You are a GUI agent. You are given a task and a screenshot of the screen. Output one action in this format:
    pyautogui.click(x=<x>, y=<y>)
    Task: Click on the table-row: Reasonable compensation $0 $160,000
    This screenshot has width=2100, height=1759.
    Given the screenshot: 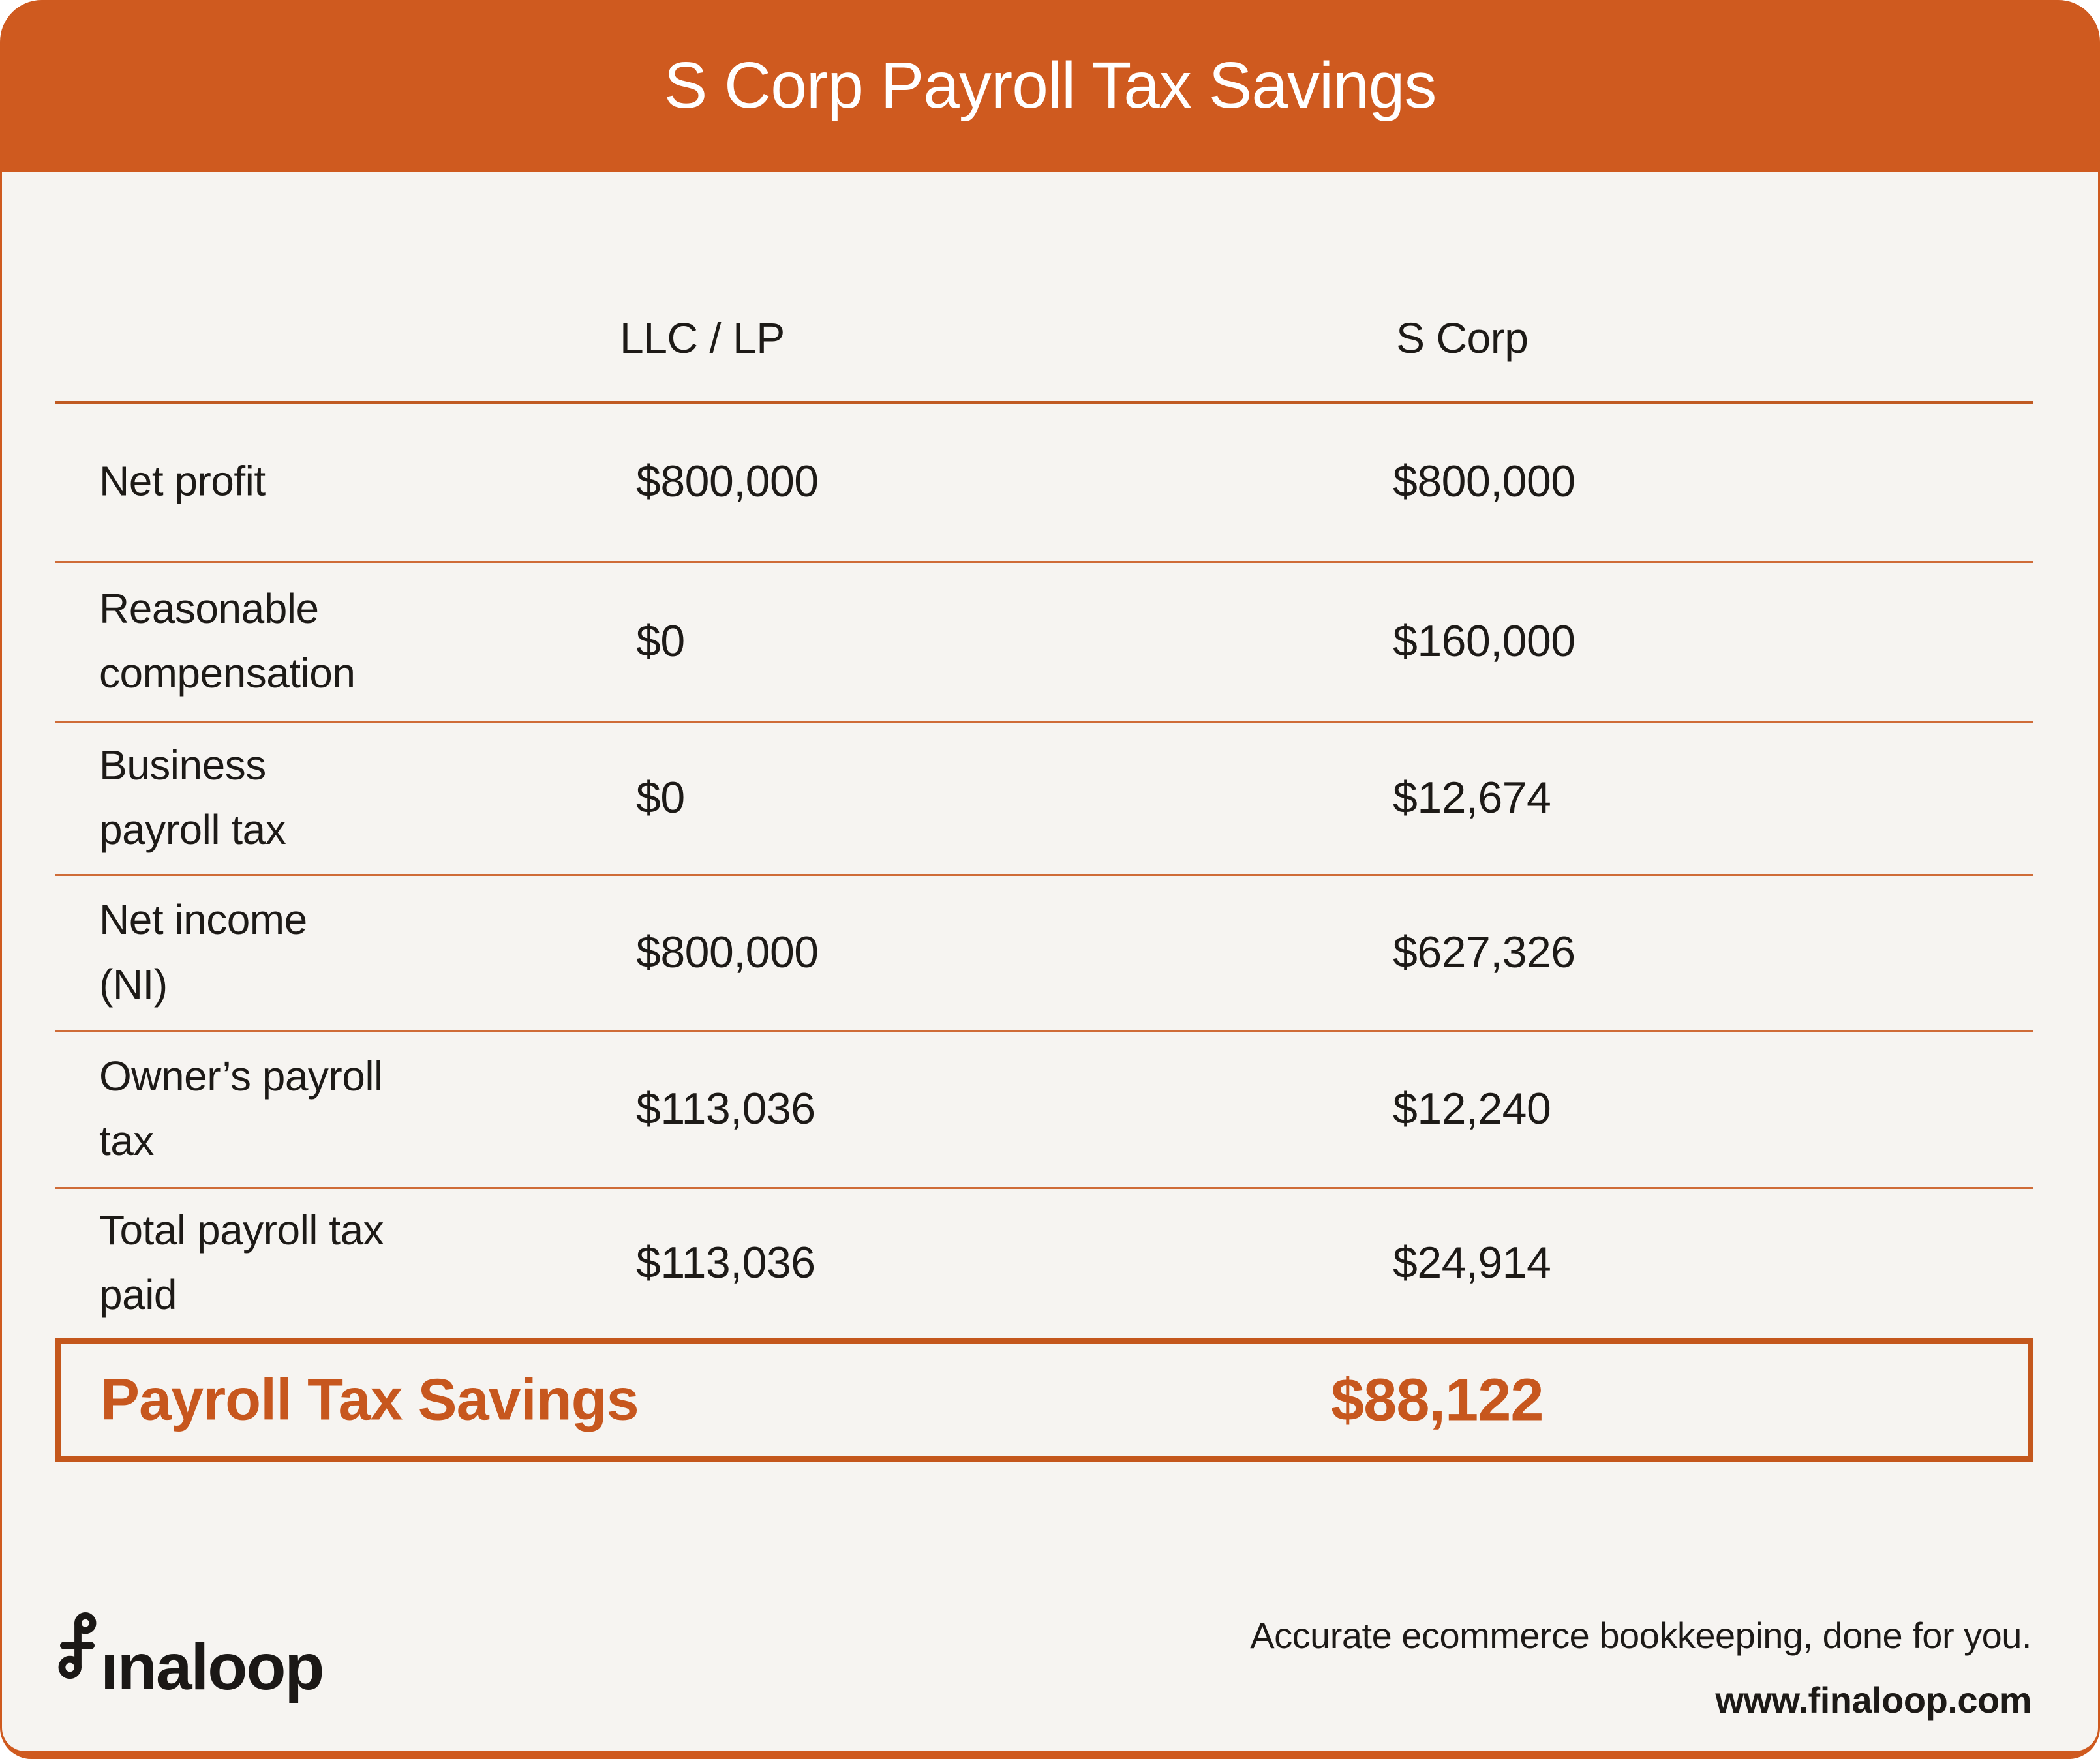 What is the action you would take?
    pyautogui.click(x=1050, y=641)
    